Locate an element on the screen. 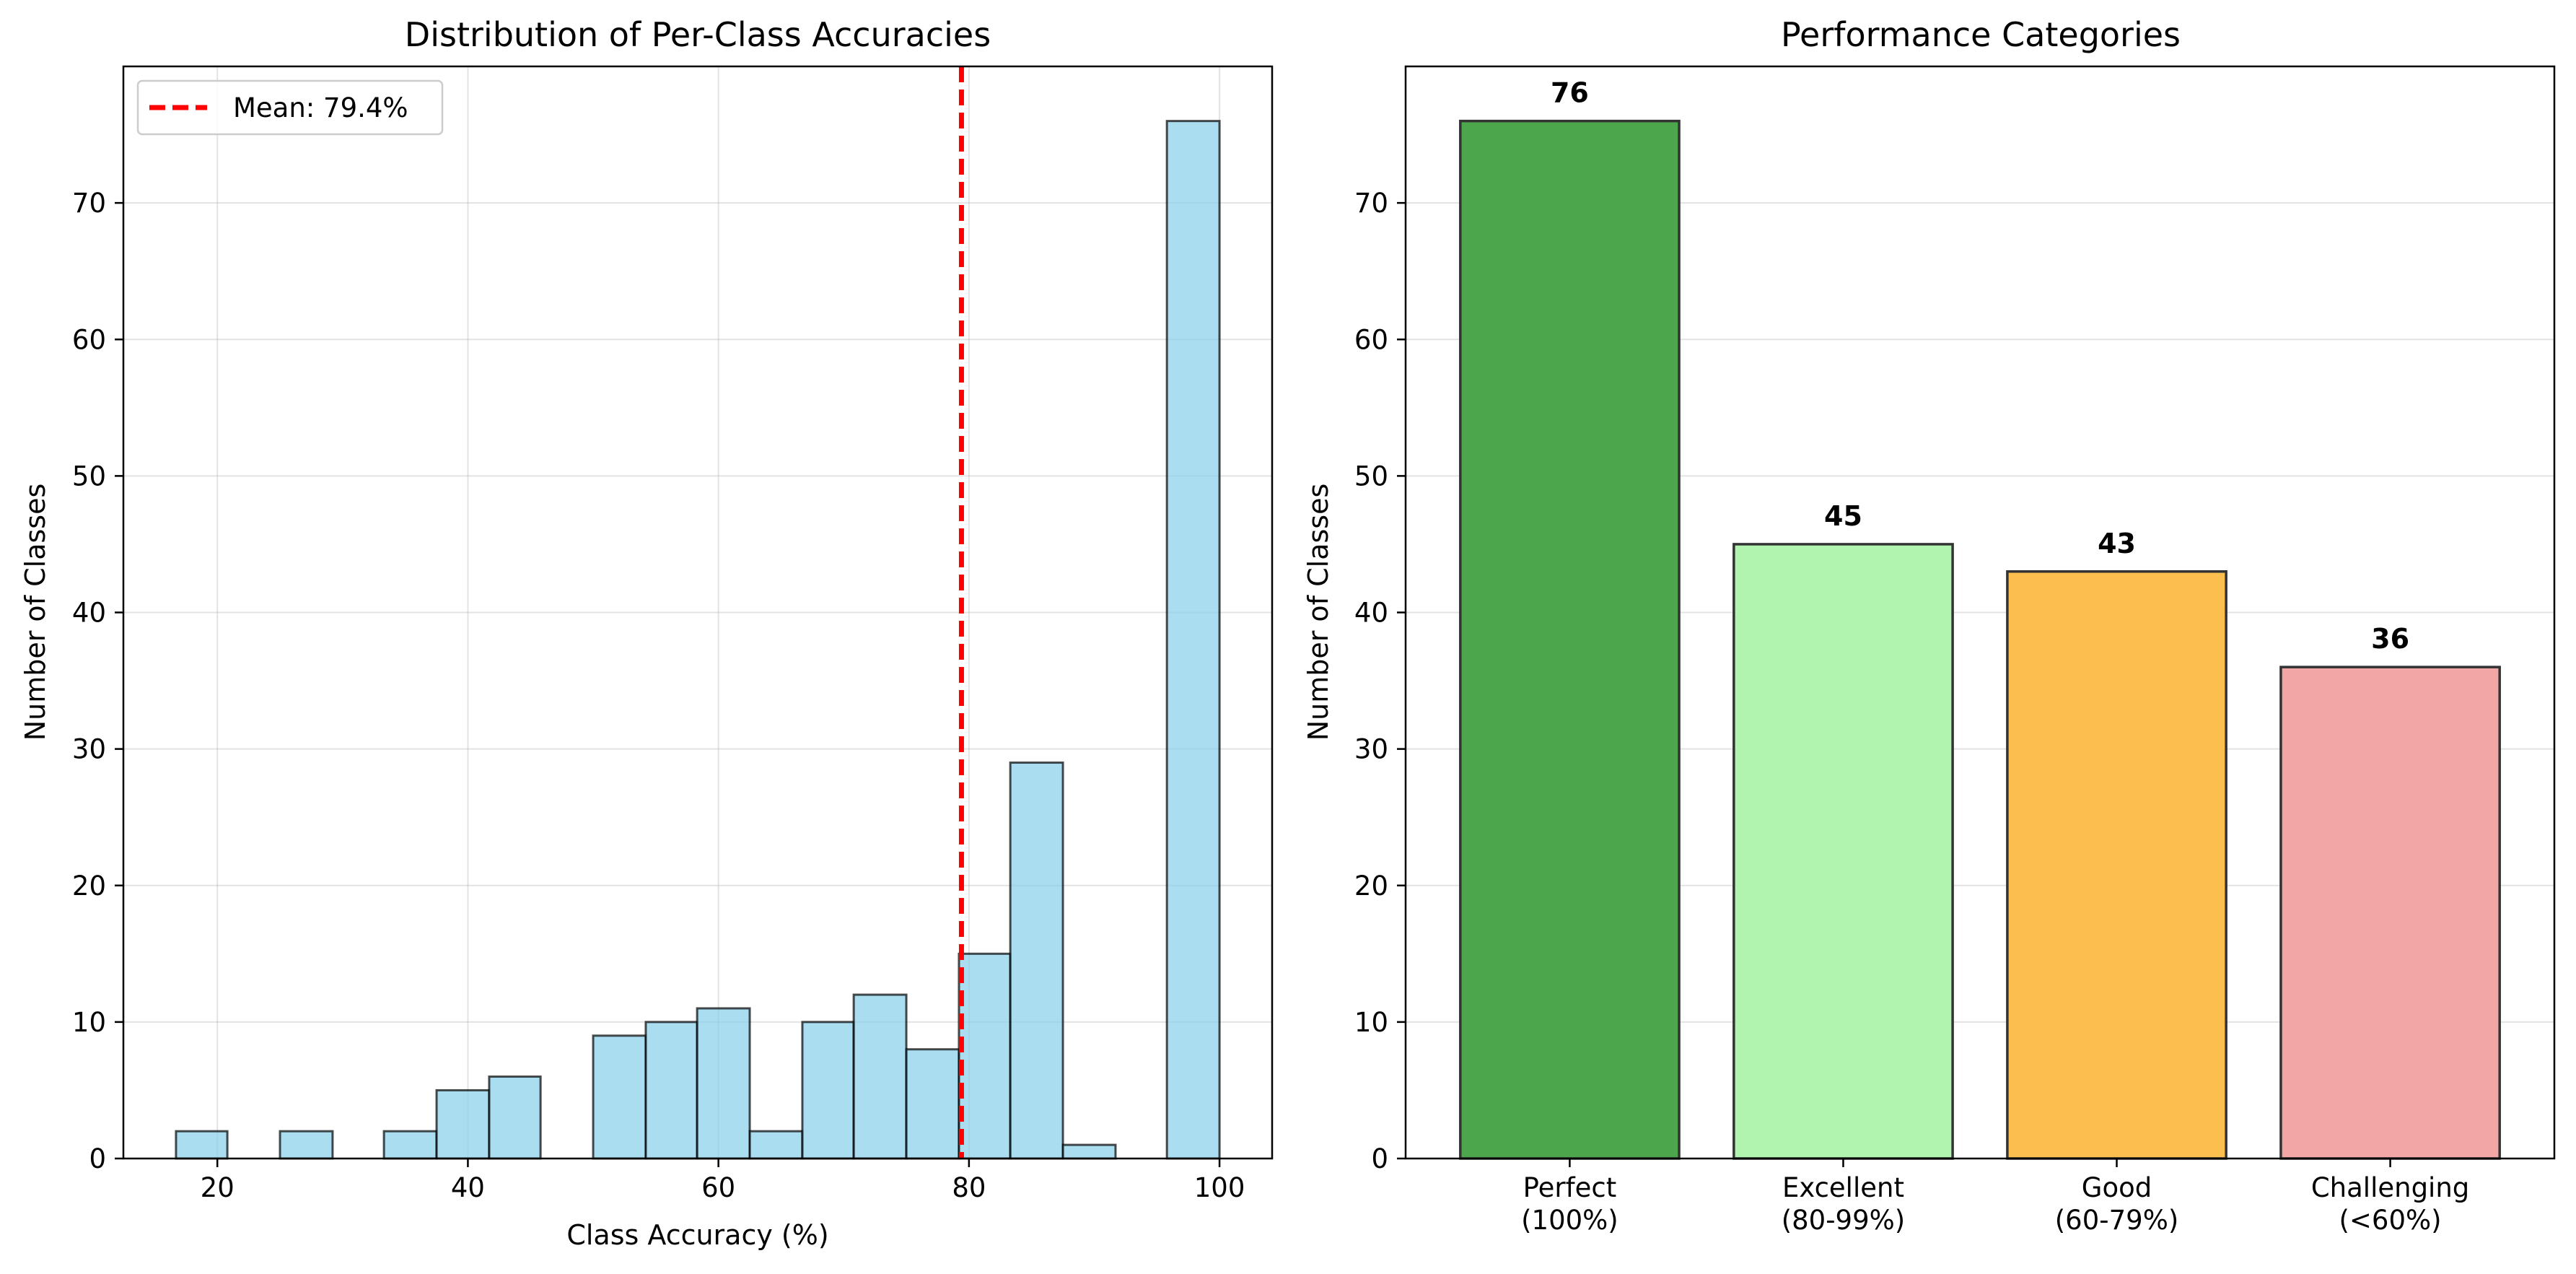  histogram-y-tick-label: 70 is located at coordinates (89, 203).